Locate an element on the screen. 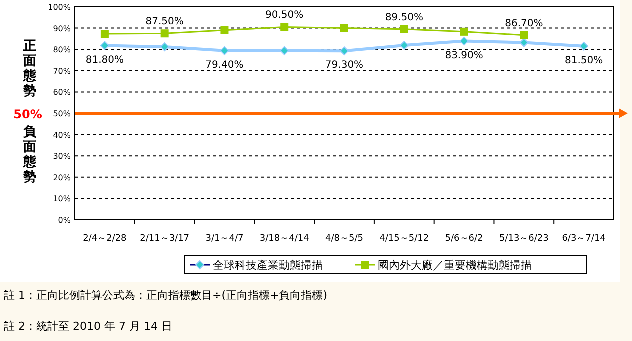 Image resolution: width=632 pixels, height=341 pixels. y-tick-label: 20% is located at coordinates (62, 177).